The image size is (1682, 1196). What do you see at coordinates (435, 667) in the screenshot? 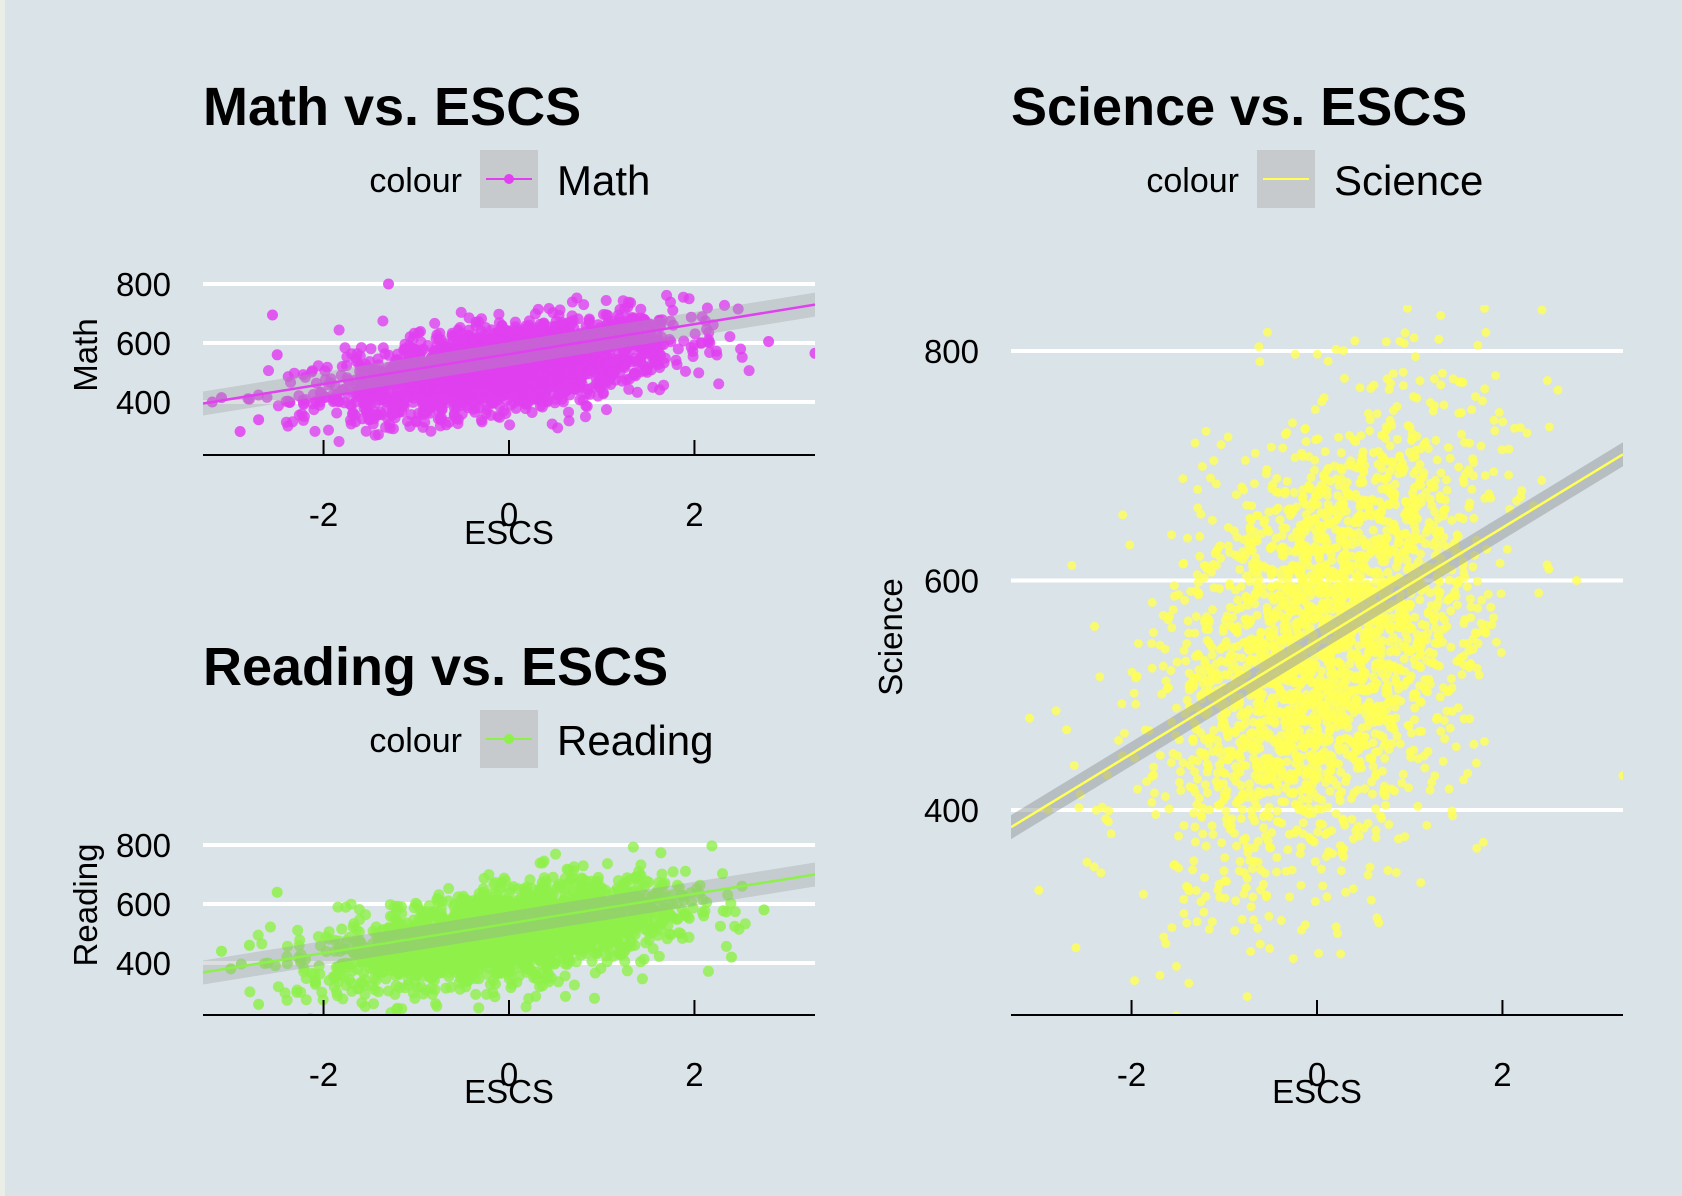
I see `chart-title: Reading vs. ESCS` at bounding box center [435, 667].